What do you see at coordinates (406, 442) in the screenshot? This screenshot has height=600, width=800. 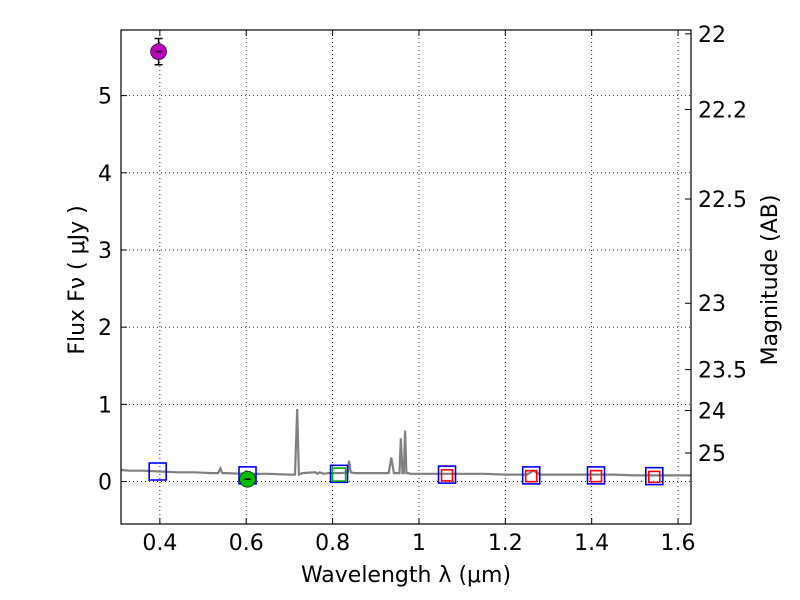 I see `spectrum-line` at bounding box center [406, 442].